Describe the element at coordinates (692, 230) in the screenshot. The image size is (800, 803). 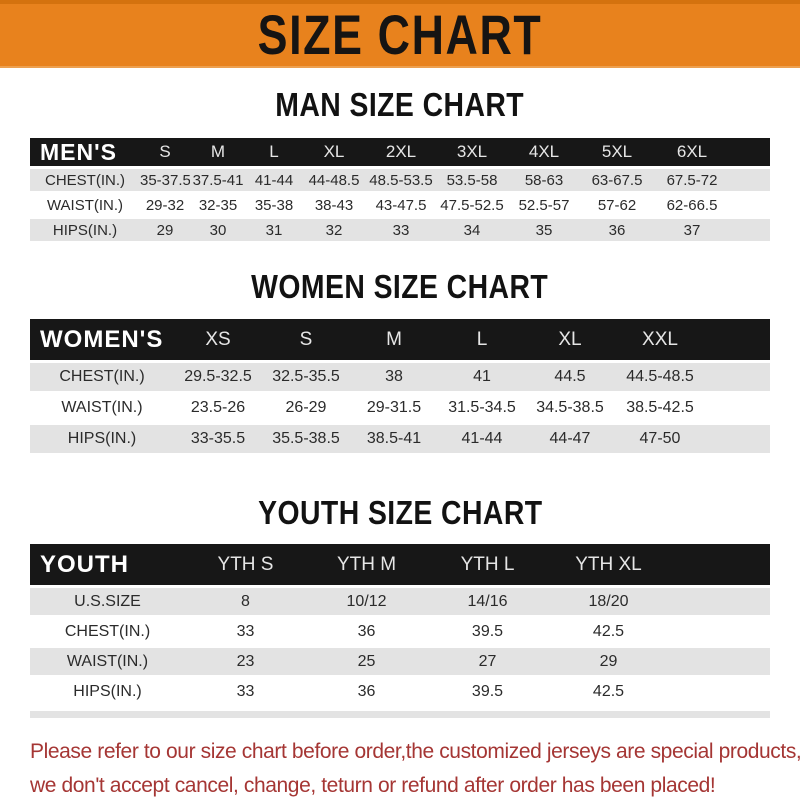
I see `value-cell: 37` at that location.